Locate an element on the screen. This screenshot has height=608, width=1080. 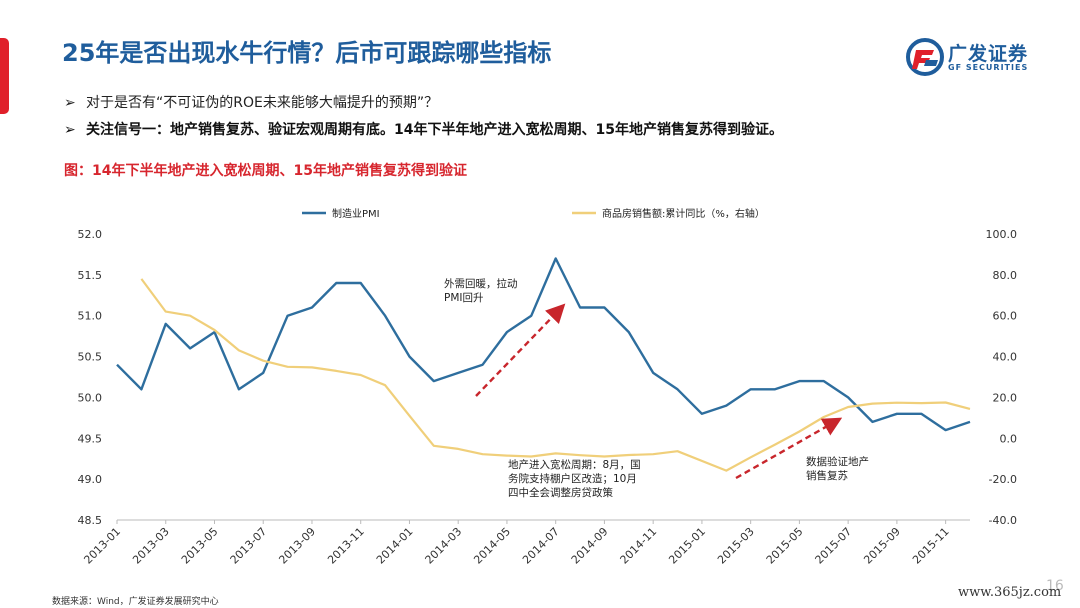
x-axis-tick-label: 2015-09 is located at coordinates (882, 546).